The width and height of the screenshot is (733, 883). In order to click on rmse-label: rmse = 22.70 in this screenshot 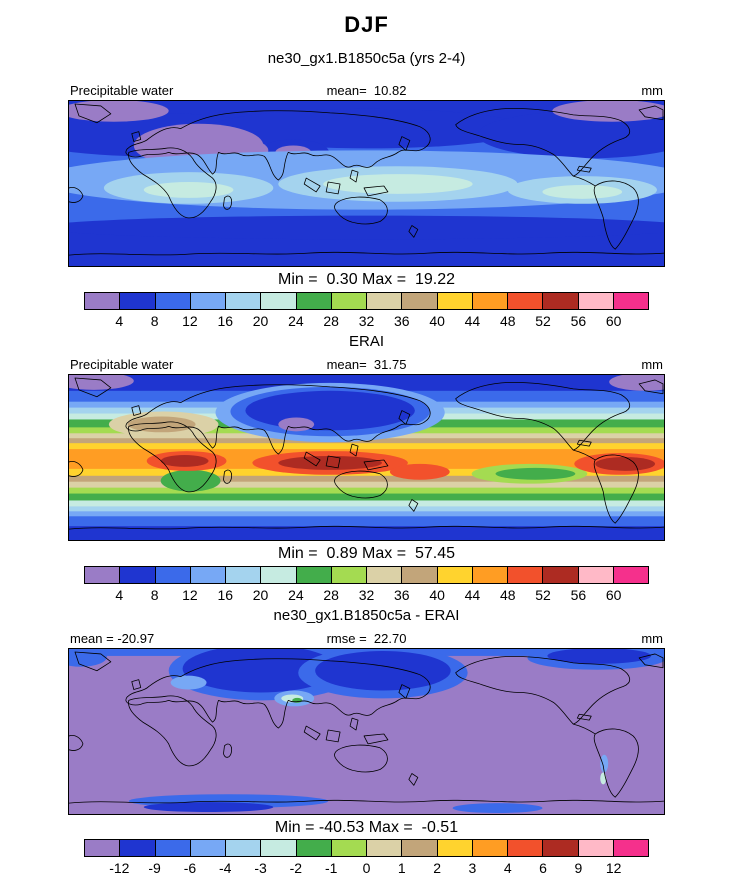, I will do `click(366, 638)`.